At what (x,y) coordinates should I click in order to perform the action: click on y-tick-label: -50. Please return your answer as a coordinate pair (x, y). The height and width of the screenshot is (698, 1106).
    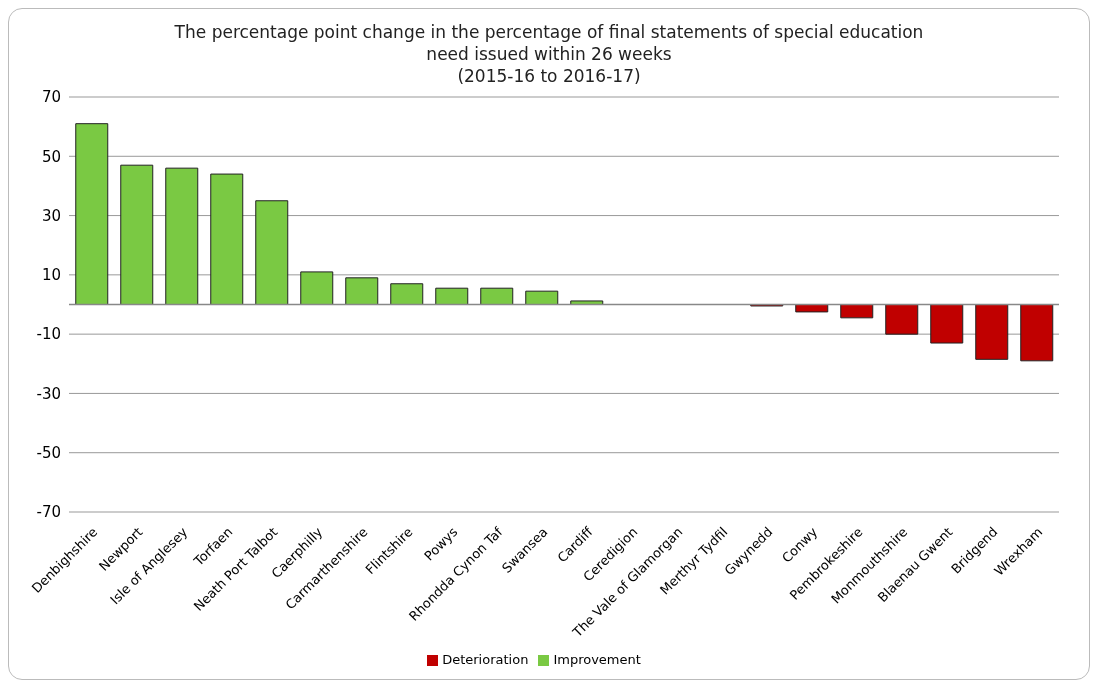
    Looking at the image, I should click on (48, 453).